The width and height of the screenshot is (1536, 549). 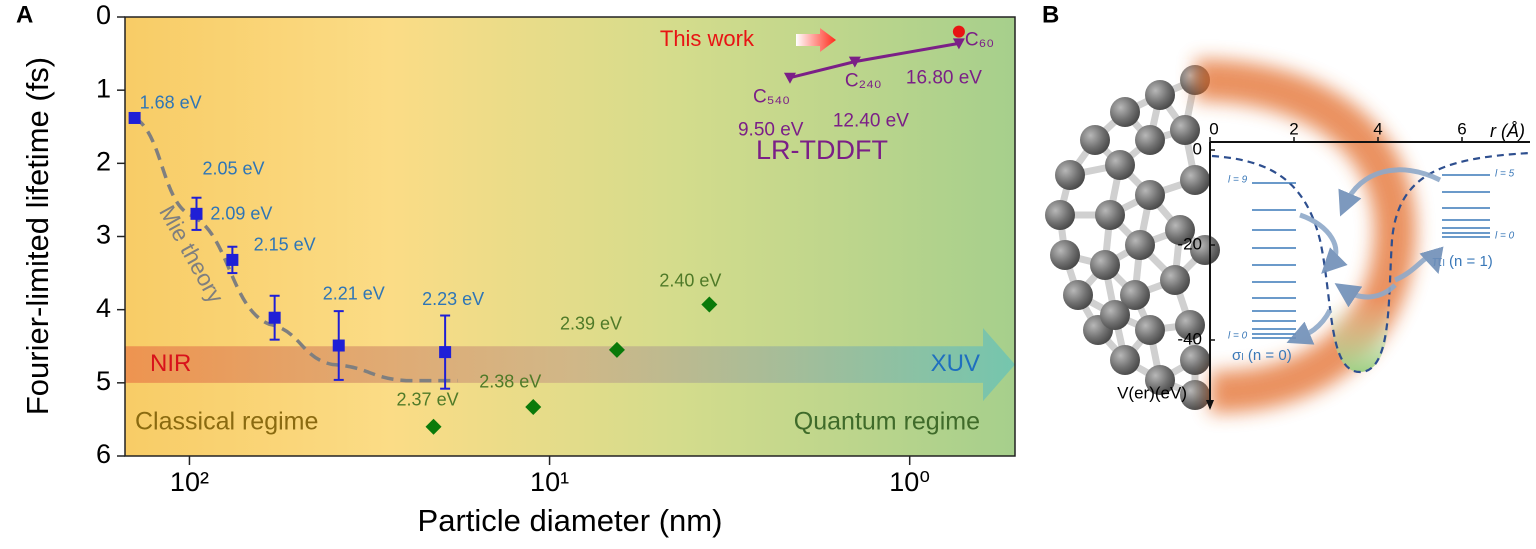 What do you see at coordinates (226, 422) in the screenshot?
I see `region-label: Classical regime` at bounding box center [226, 422].